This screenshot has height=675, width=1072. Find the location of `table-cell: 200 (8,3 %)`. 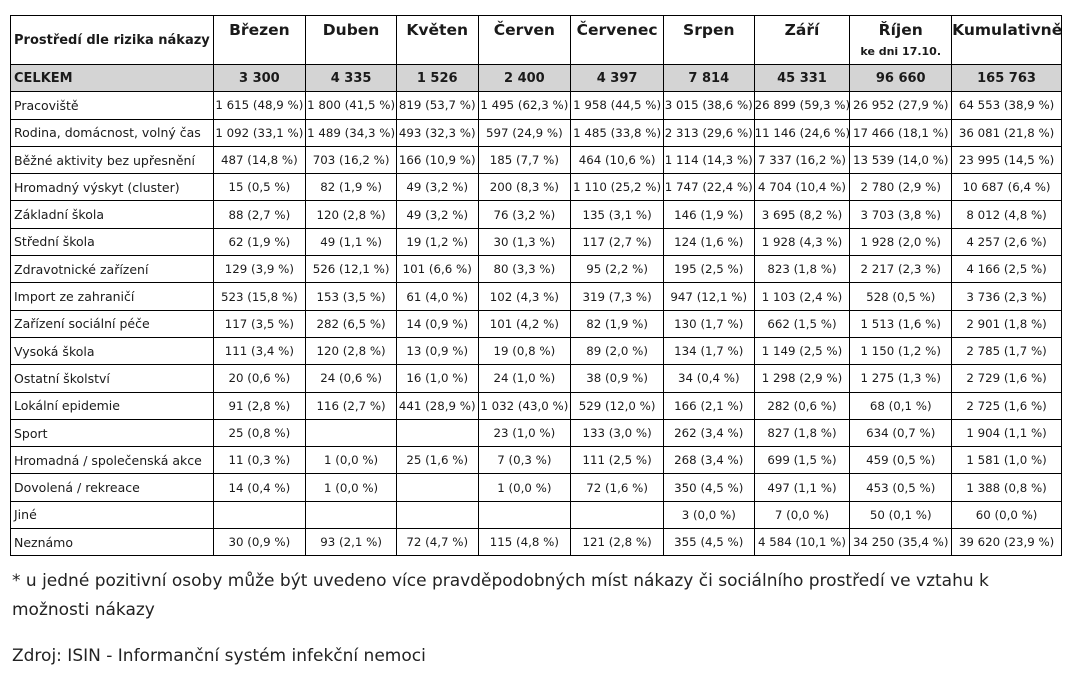

table-cell: 200 (8,3 %) is located at coordinates (524, 187).